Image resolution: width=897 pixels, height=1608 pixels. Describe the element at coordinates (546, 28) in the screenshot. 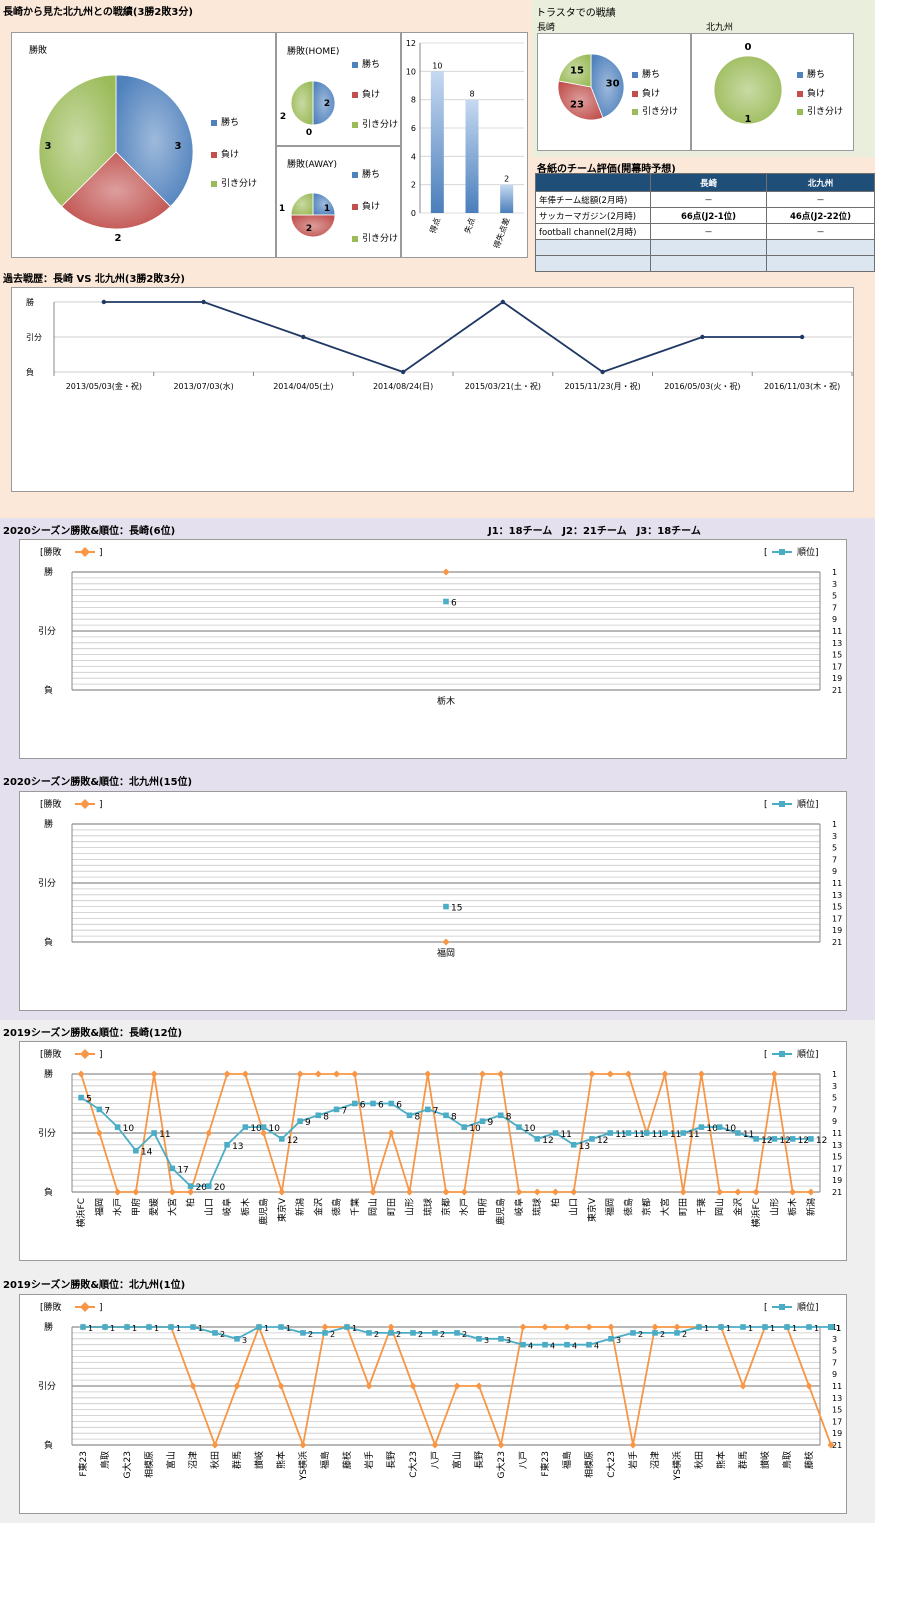

I see `trasta-nagasaki-label: 長崎` at that location.